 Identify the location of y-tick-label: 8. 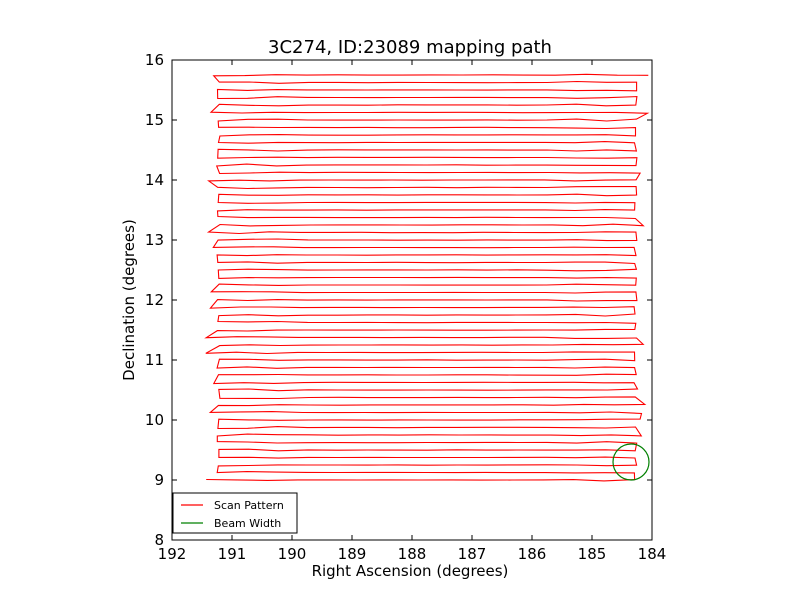
(159, 540).